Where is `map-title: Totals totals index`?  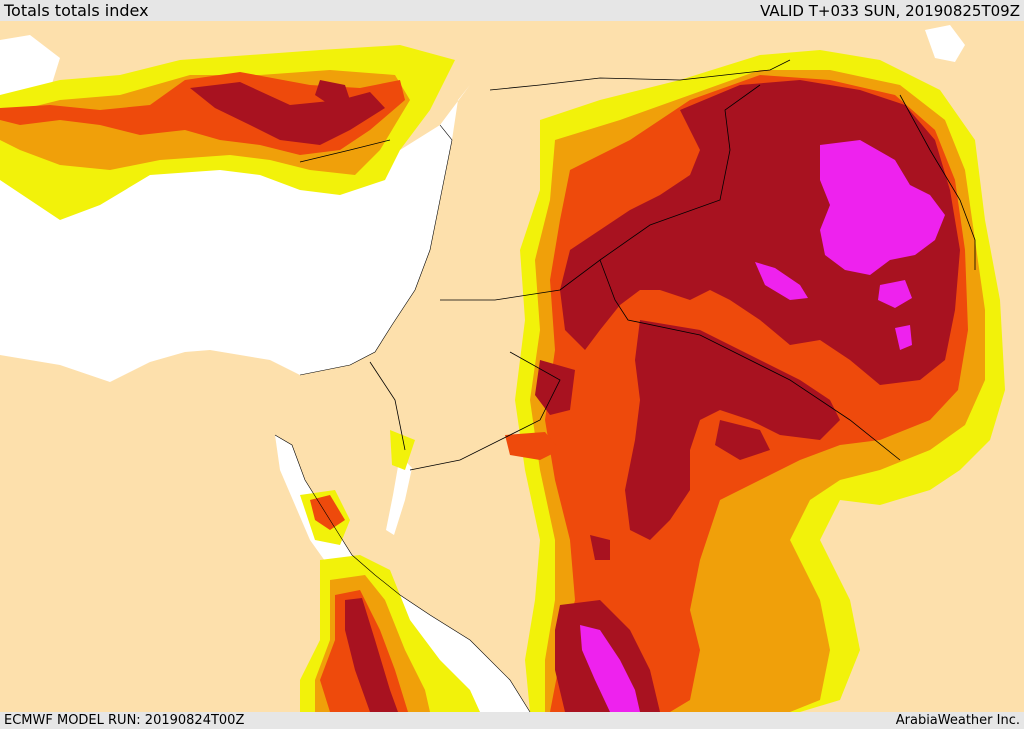
map-title: Totals totals index is located at coordinates (76, 10).